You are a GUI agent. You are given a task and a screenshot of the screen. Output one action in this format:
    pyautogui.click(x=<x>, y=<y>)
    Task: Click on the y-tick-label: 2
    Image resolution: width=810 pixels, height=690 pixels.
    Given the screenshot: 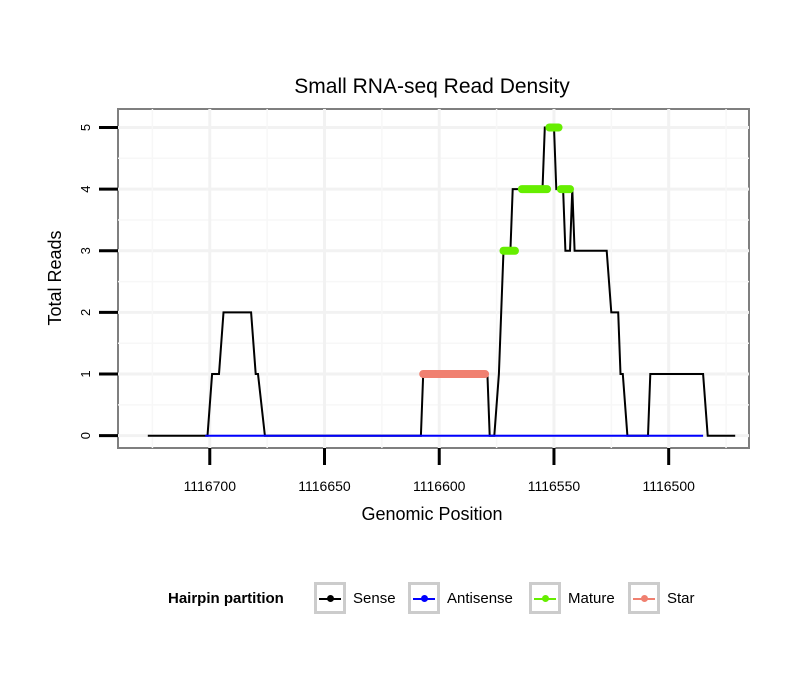 What is the action you would take?
    pyautogui.click(x=85, y=312)
    